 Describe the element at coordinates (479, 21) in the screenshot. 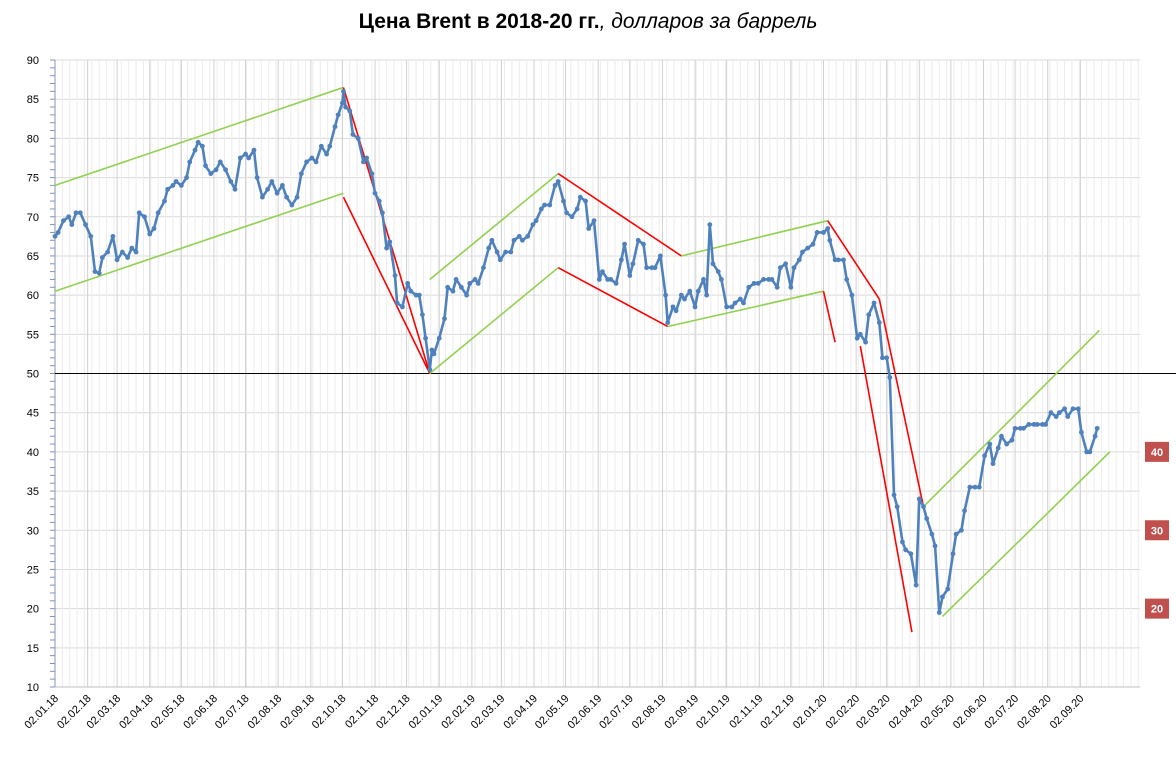

I see `chart-title-main: Цена Brent в 2018-20 гг.` at that location.